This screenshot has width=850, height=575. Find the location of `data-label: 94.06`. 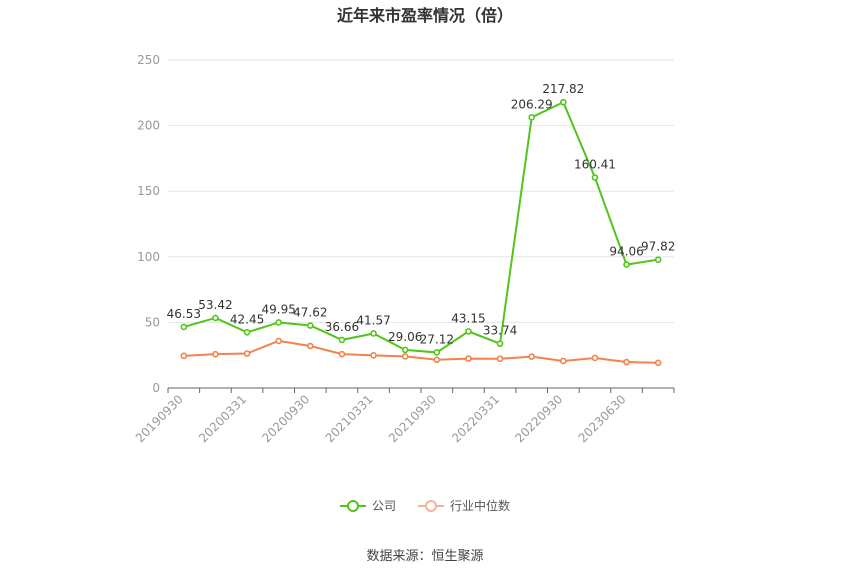

data-label: 94.06 is located at coordinates (626, 252).